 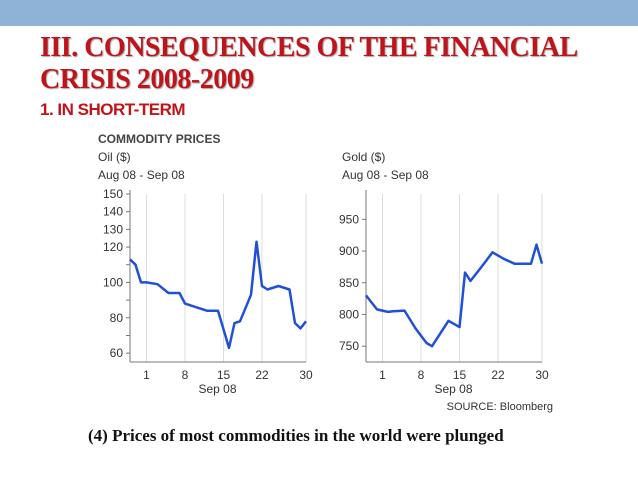 I want to click on top-bar, so click(x=319, y=13).